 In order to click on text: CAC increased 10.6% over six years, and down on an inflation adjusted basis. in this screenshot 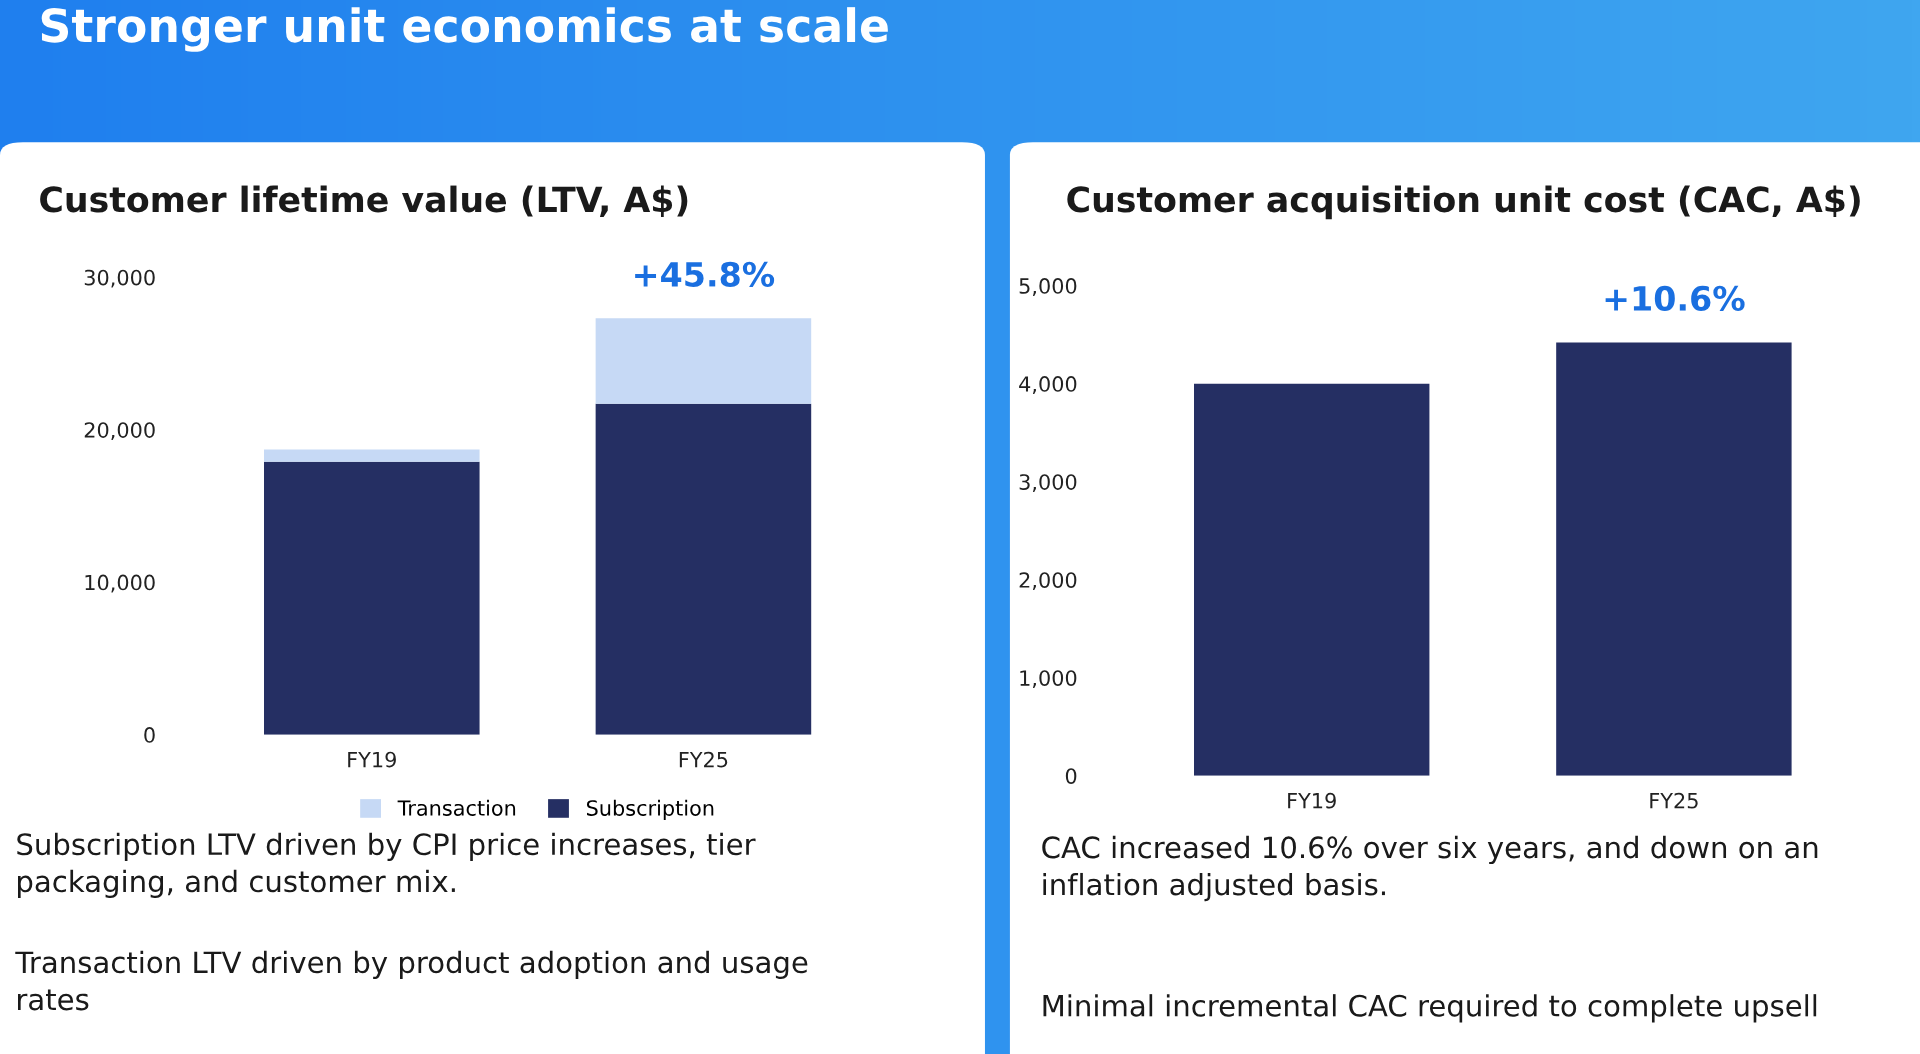, I will do `click(1430, 868)`.